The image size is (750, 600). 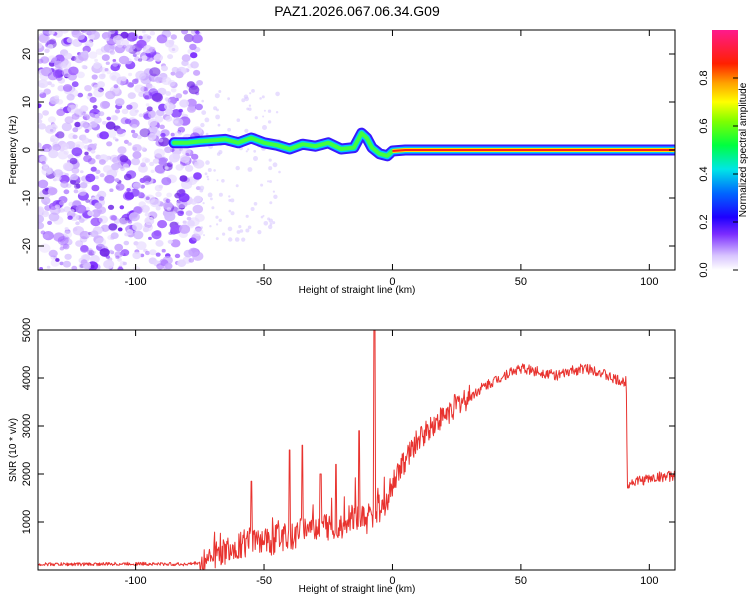 I want to click on spectrogram-y-label: Frequency (Hz), so click(x=13, y=150).